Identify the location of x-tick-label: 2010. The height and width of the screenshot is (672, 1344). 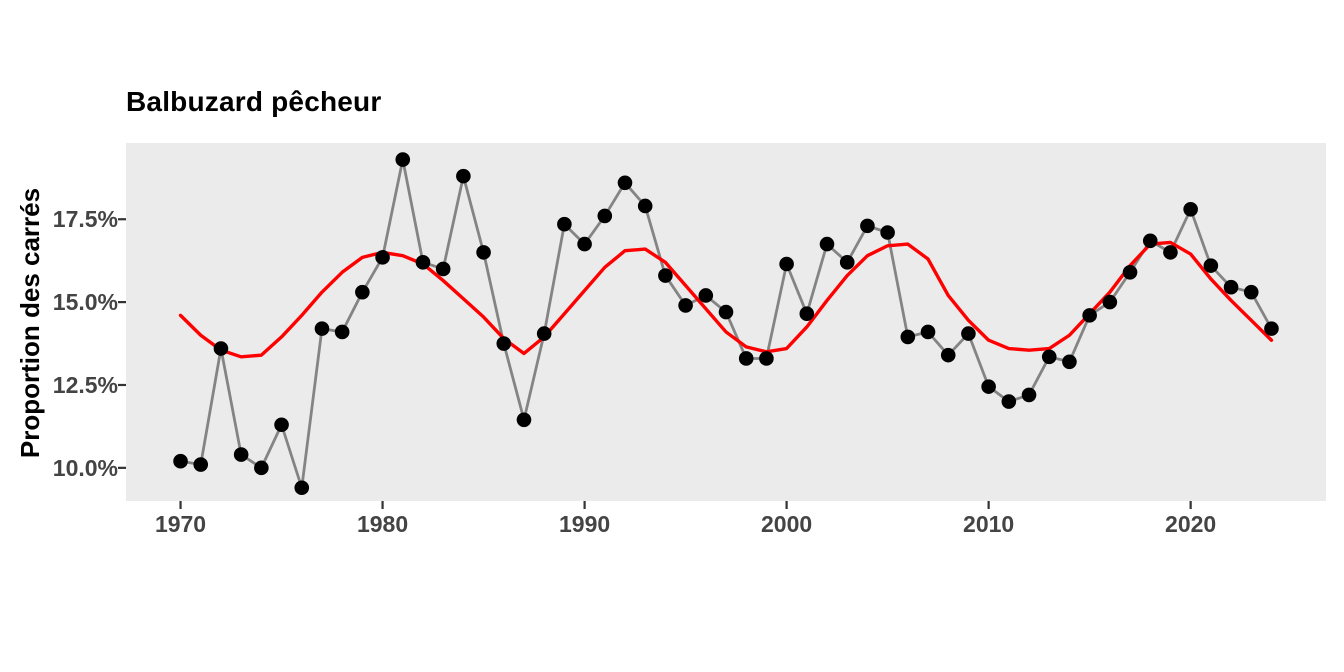
(989, 524).